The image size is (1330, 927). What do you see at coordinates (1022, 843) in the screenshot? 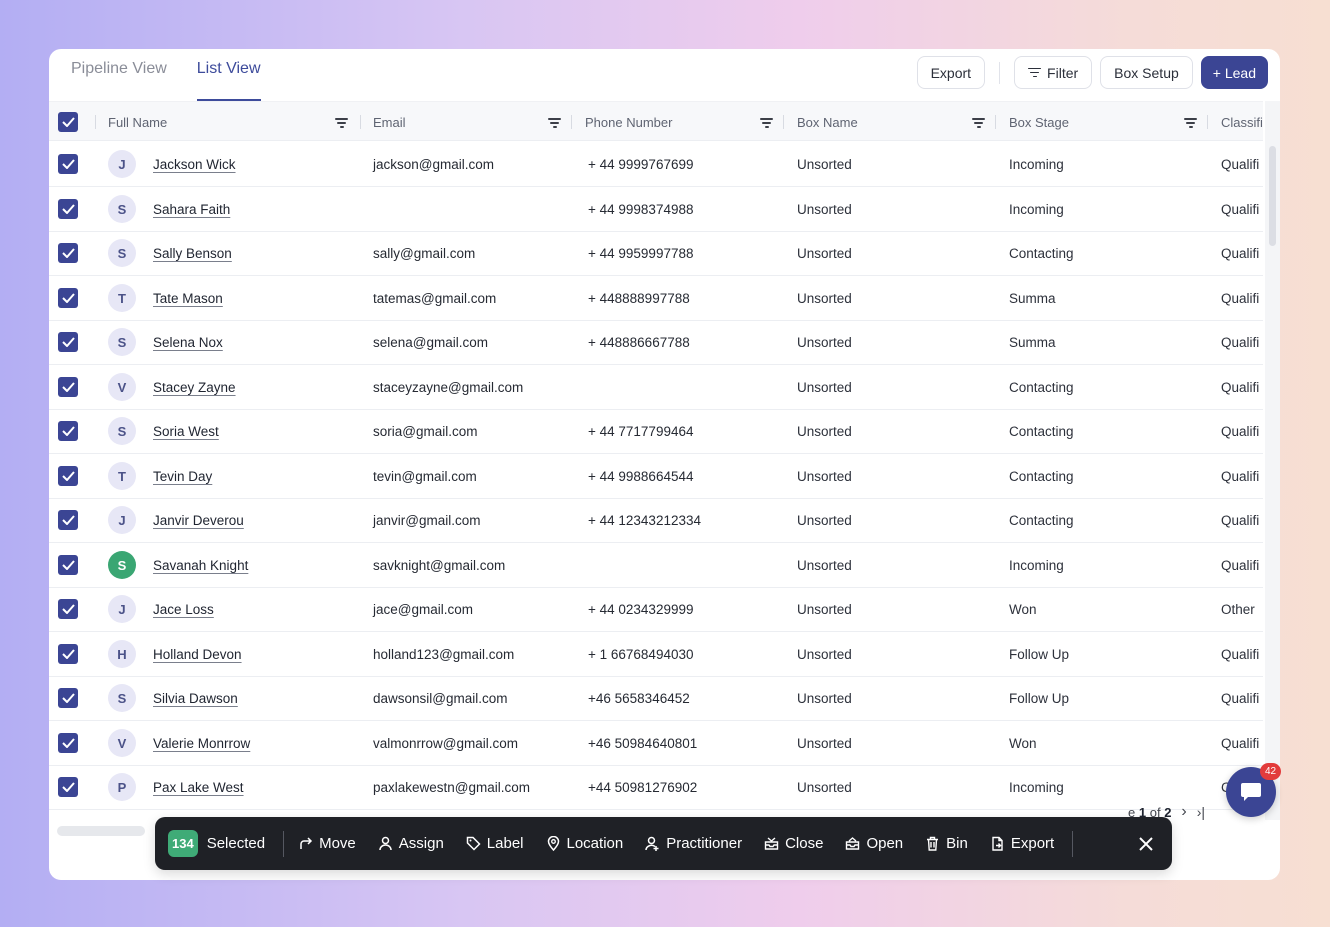
I see `export-action-button: Export` at bounding box center [1022, 843].